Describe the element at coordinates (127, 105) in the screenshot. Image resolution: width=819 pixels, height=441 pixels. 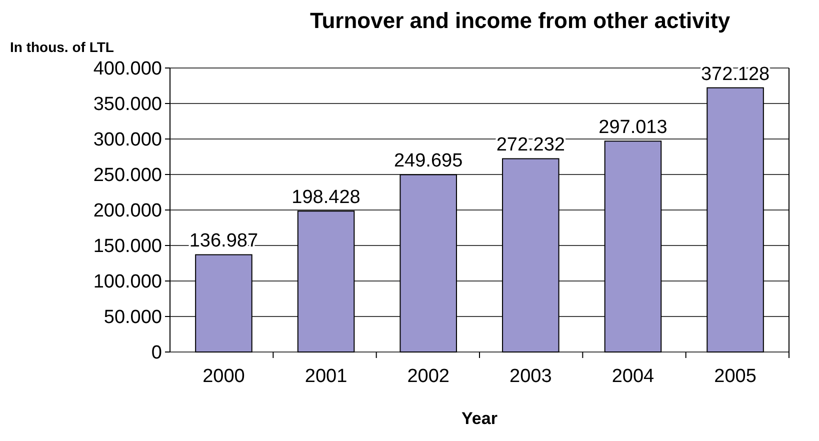
I see `y-tick-label: 350.000` at that location.